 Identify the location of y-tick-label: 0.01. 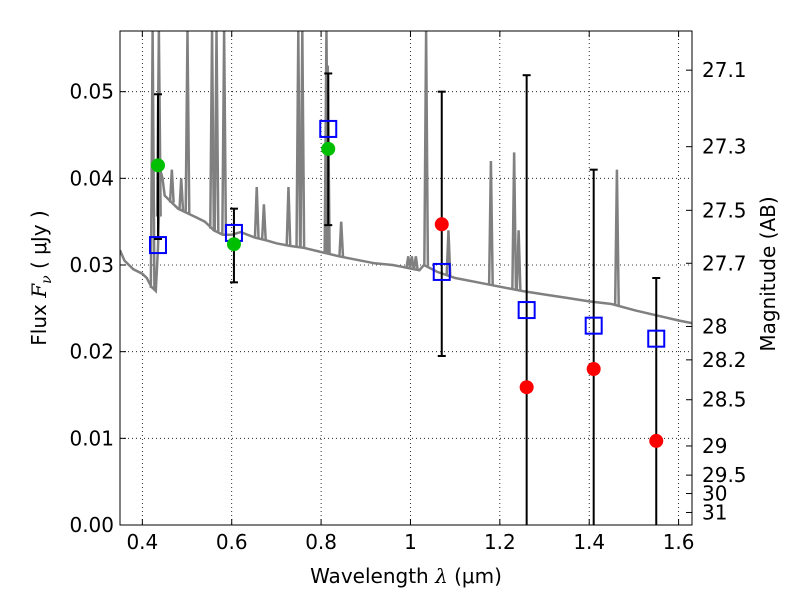
(91, 438).